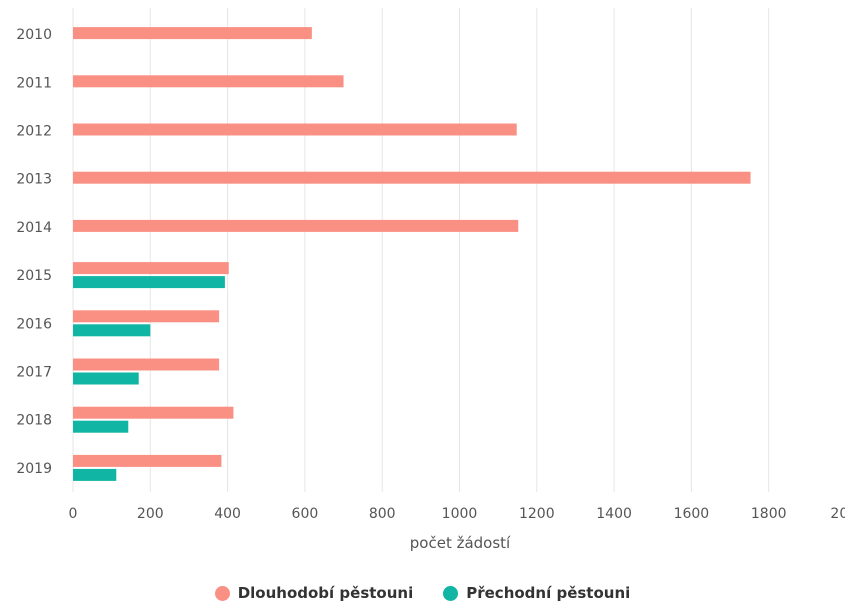 Image resolution: width=845 pixels, height=605 pixels. What do you see at coordinates (95, 474) in the screenshot?
I see `bar-prechodni-2019` at bounding box center [95, 474].